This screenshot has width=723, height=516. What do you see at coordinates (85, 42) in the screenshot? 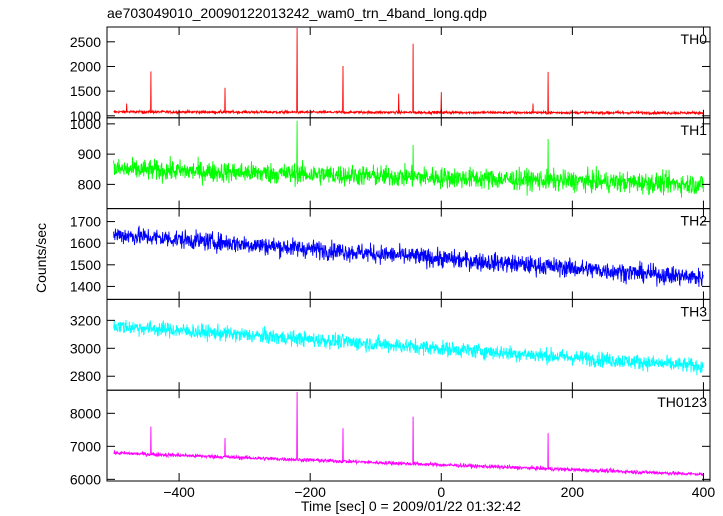
I see `y-tick-label: 2500` at bounding box center [85, 42].